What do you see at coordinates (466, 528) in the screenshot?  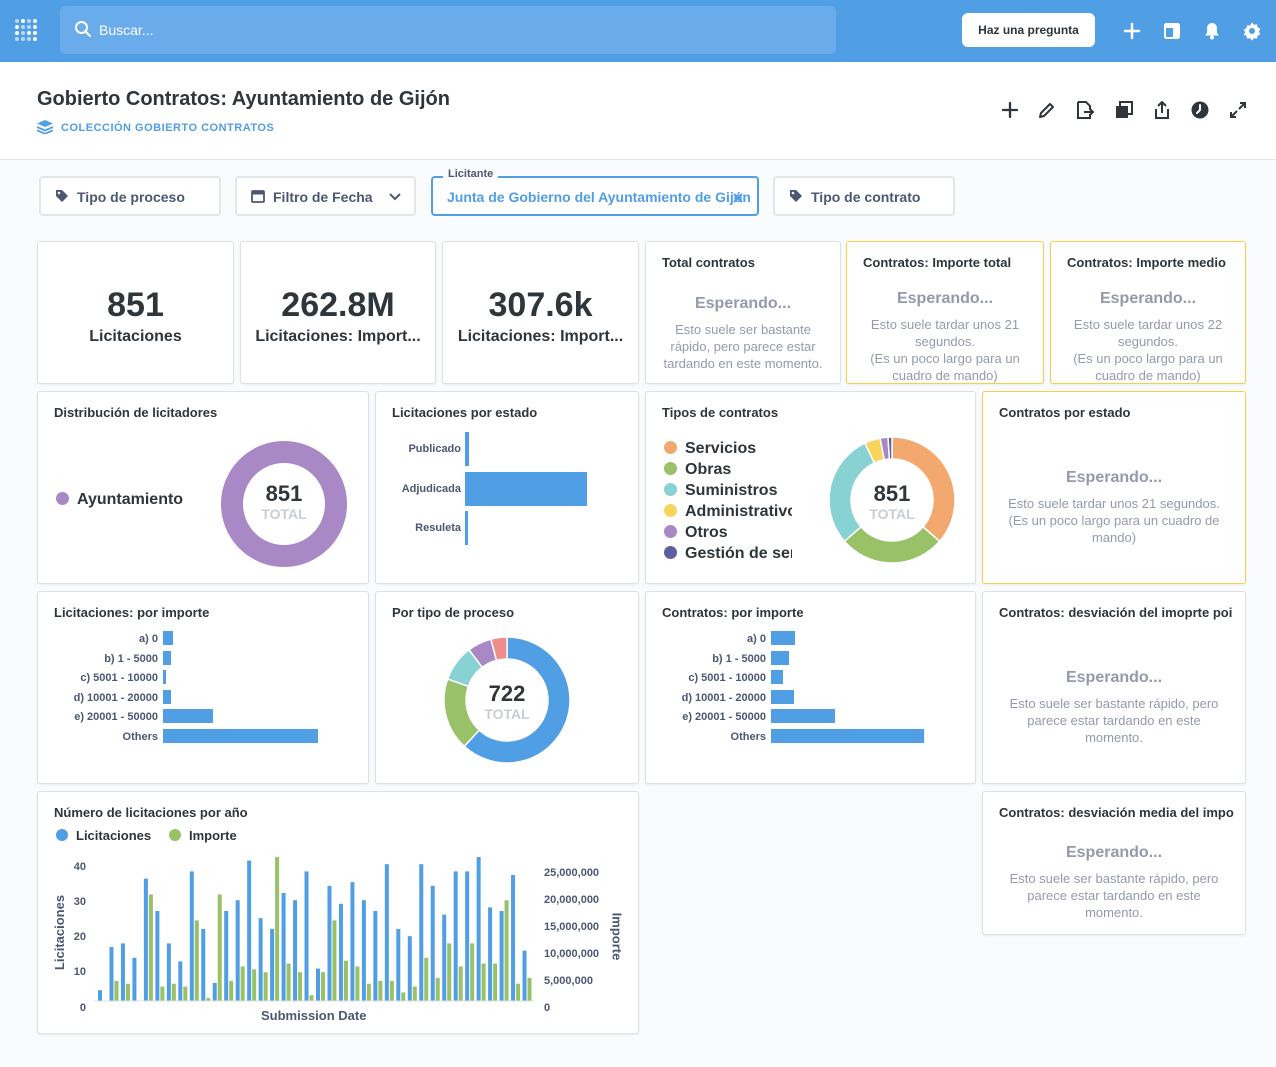 I see `bar-resuleta` at bounding box center [466, 528].